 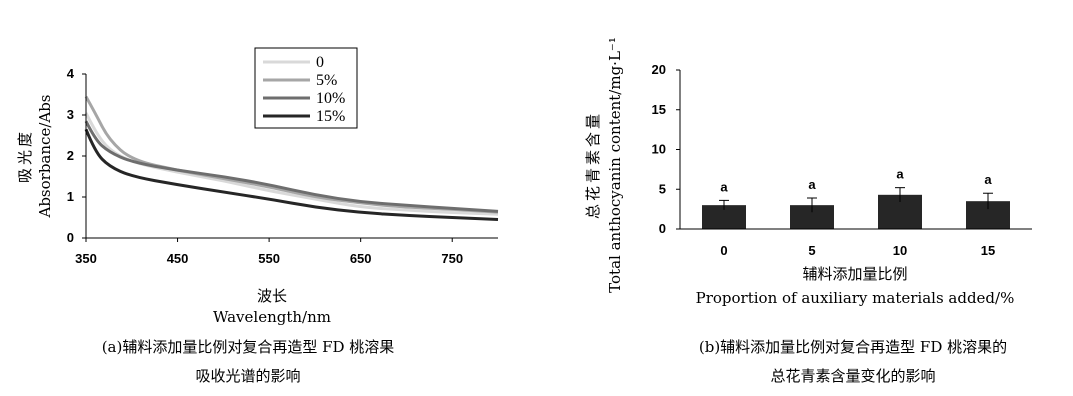 What do you see at coordinates (604, 165) in the screenshot?
I see `chart-b-y-label: 总花青素含量 Total anthocyanin content/mg·L⁻¹` at bounding box center [604, 165].